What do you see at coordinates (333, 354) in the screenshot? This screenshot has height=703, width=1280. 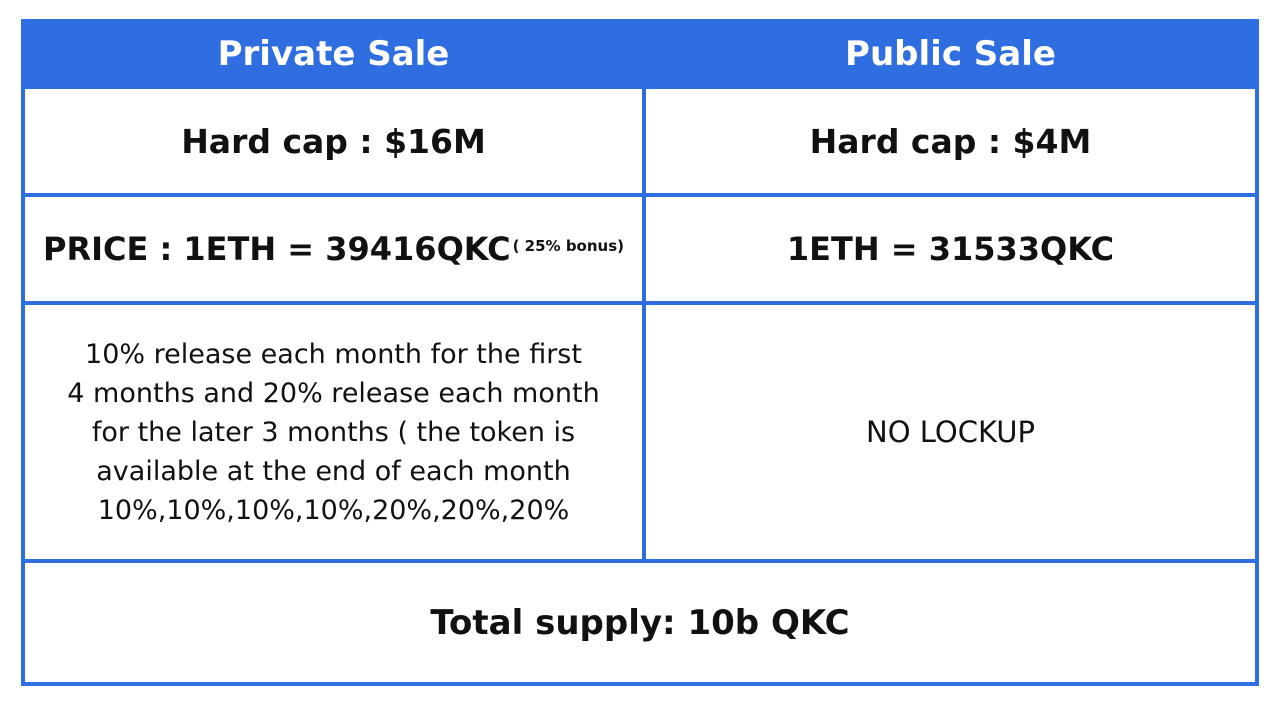 I see `release-line: 10% release each month for the first` at bounding box center [333, 354].